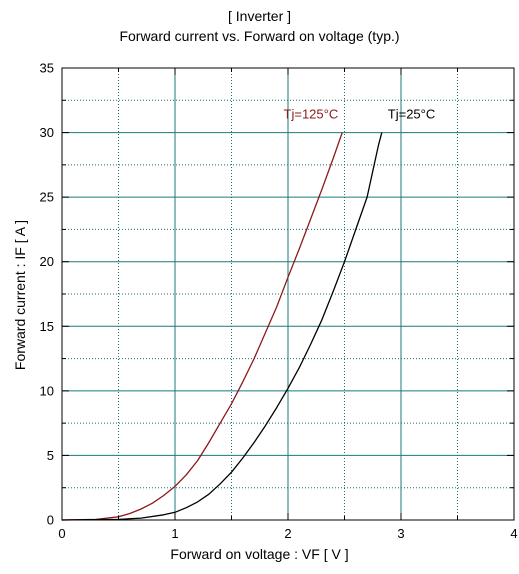 Image resolution: width=519 pixels, height=574 pixels. What do you see at coordinates (513, 533) in the screenshot?
I see `x-tick-label: 4` at bounding box center [513, 533].